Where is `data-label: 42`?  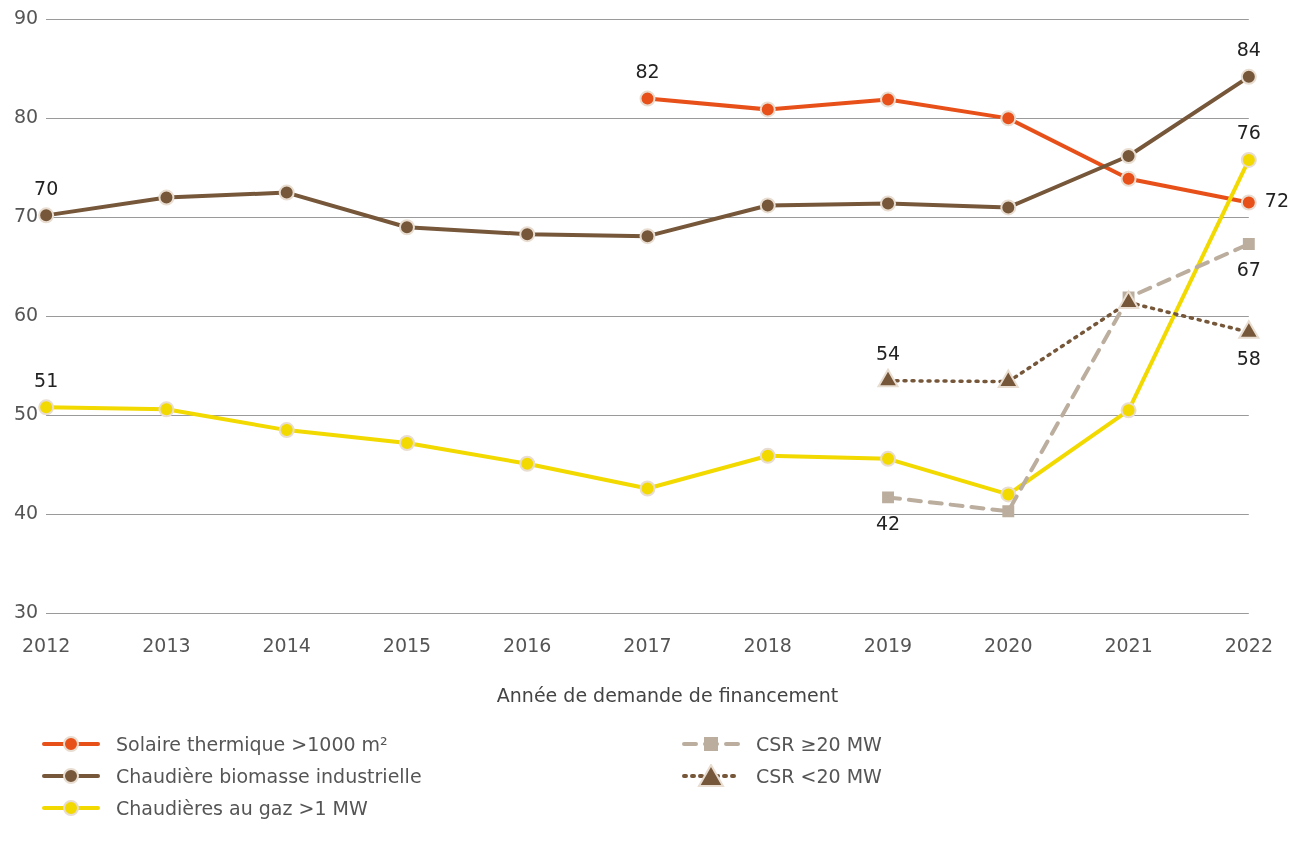 data-label: 42 is located at coordinates (888, 522).